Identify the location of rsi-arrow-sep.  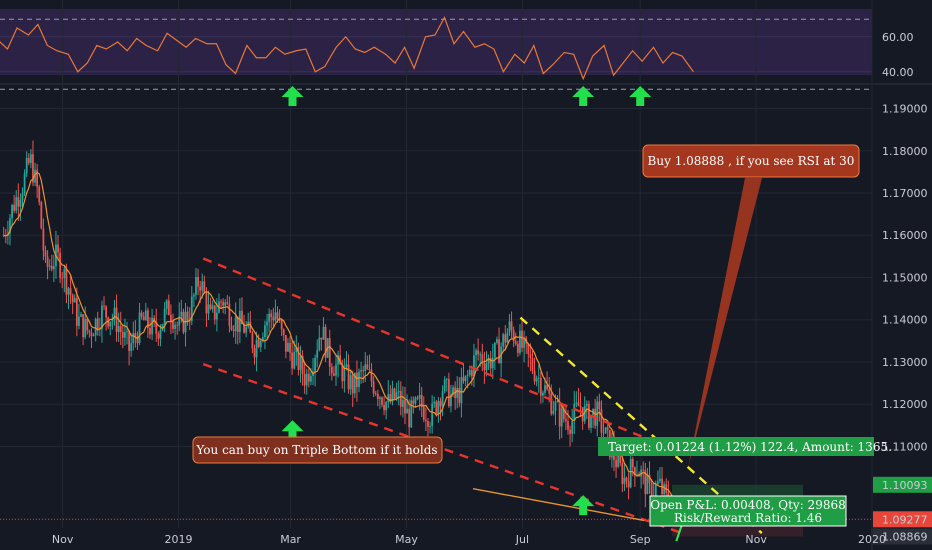
(640, 96).